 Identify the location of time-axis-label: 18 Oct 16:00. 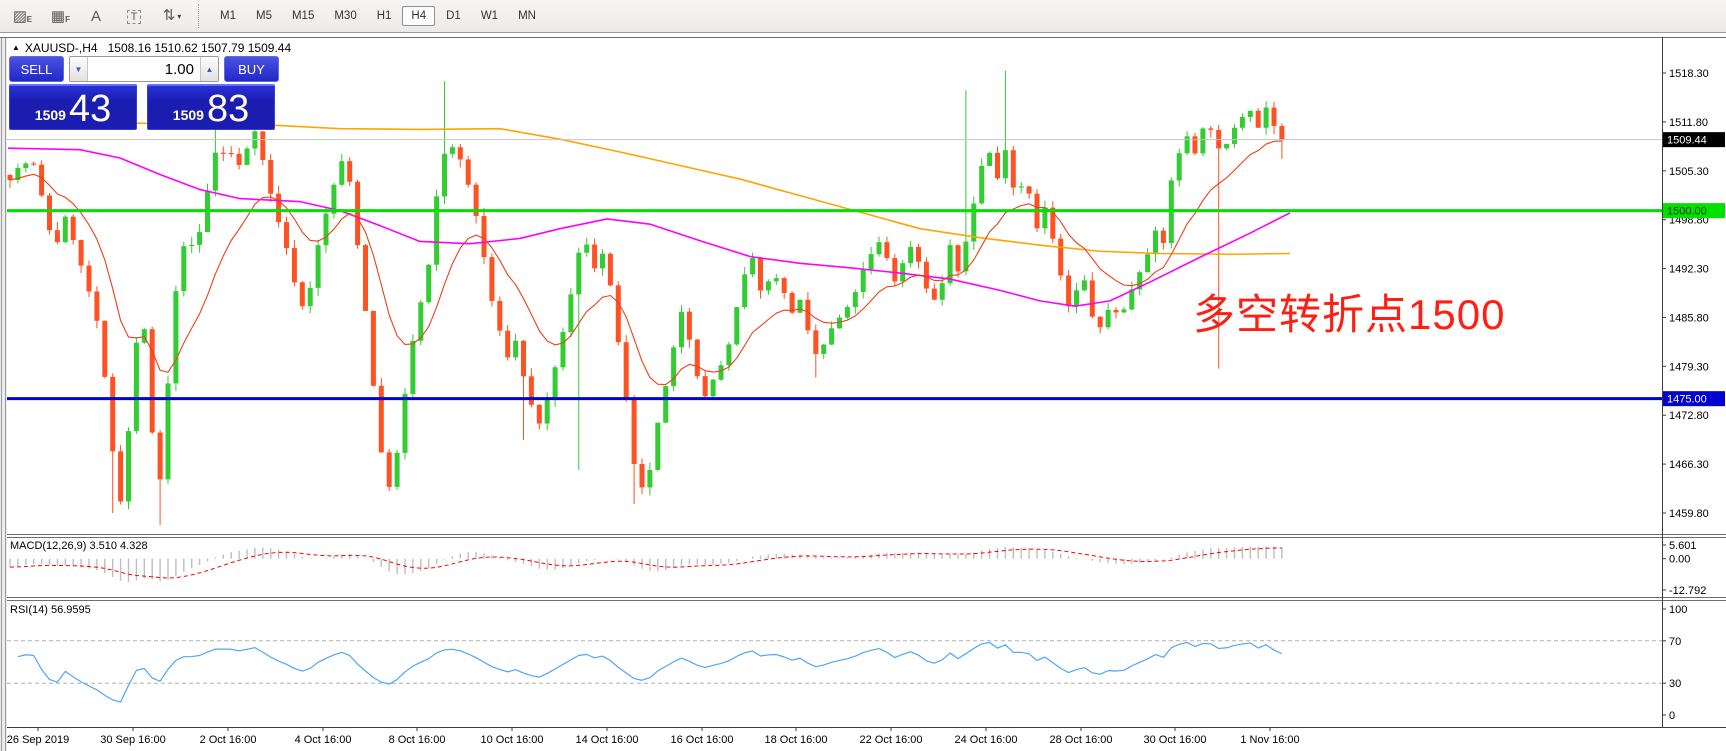
(796, 740).